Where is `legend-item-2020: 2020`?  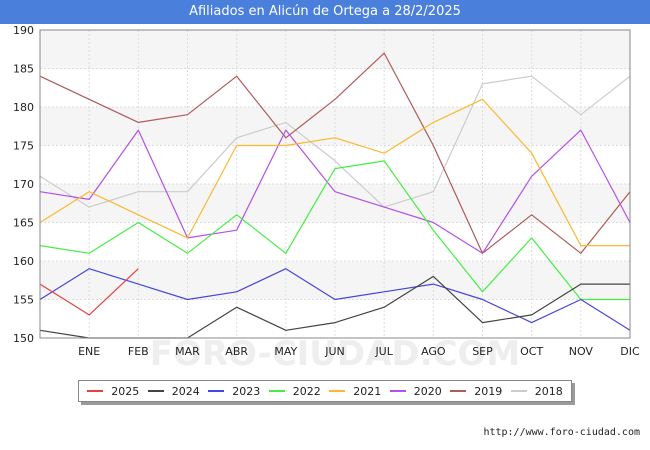
legend-item-2020: 2020 is located at coordinates (415, 391).